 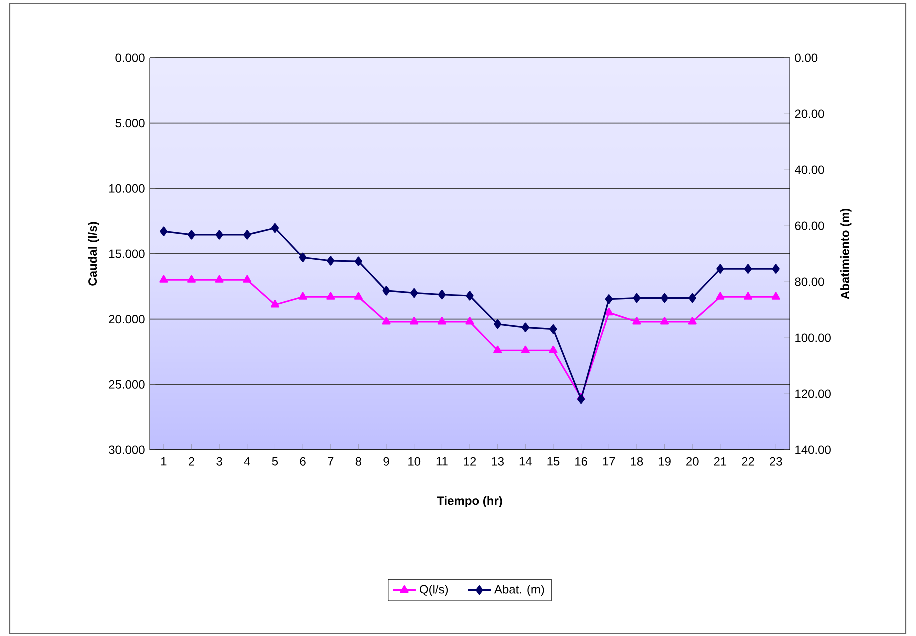 I want to click on y2-tick-label: 120.00, so click(x=813, y=394).